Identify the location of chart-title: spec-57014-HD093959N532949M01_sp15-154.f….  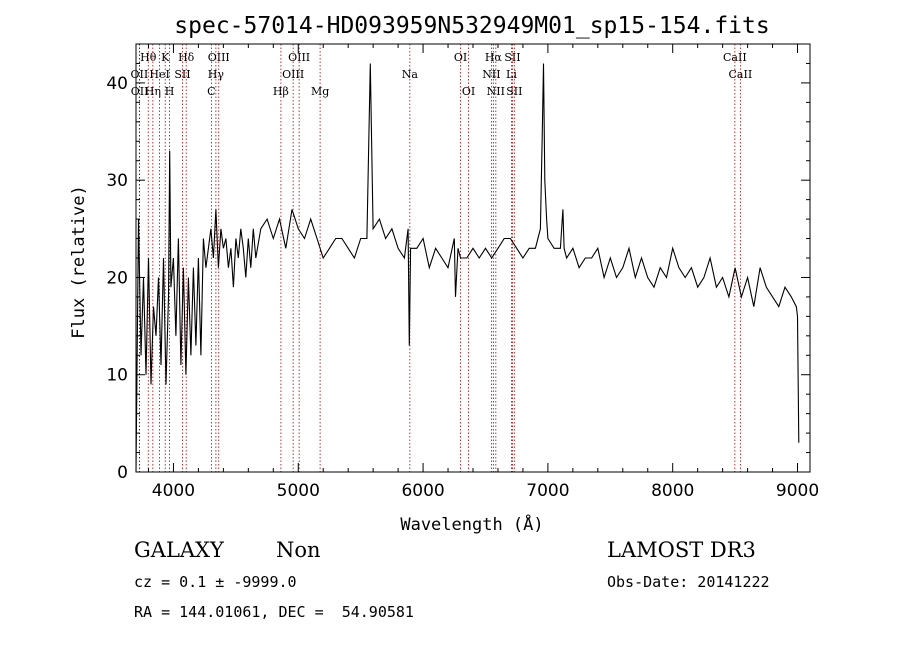
(471, 26).